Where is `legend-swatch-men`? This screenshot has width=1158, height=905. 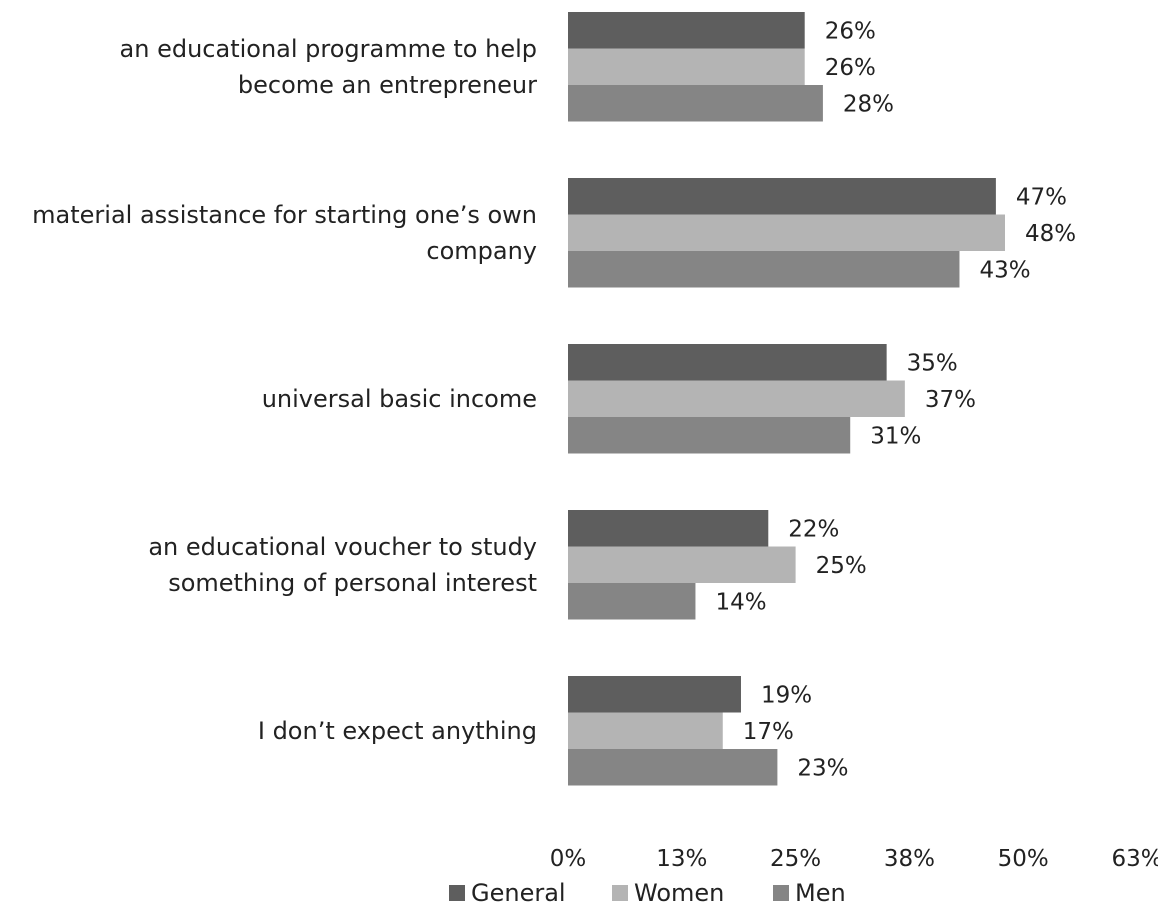 legend-swatch-men is located at coordinates (781, 893).